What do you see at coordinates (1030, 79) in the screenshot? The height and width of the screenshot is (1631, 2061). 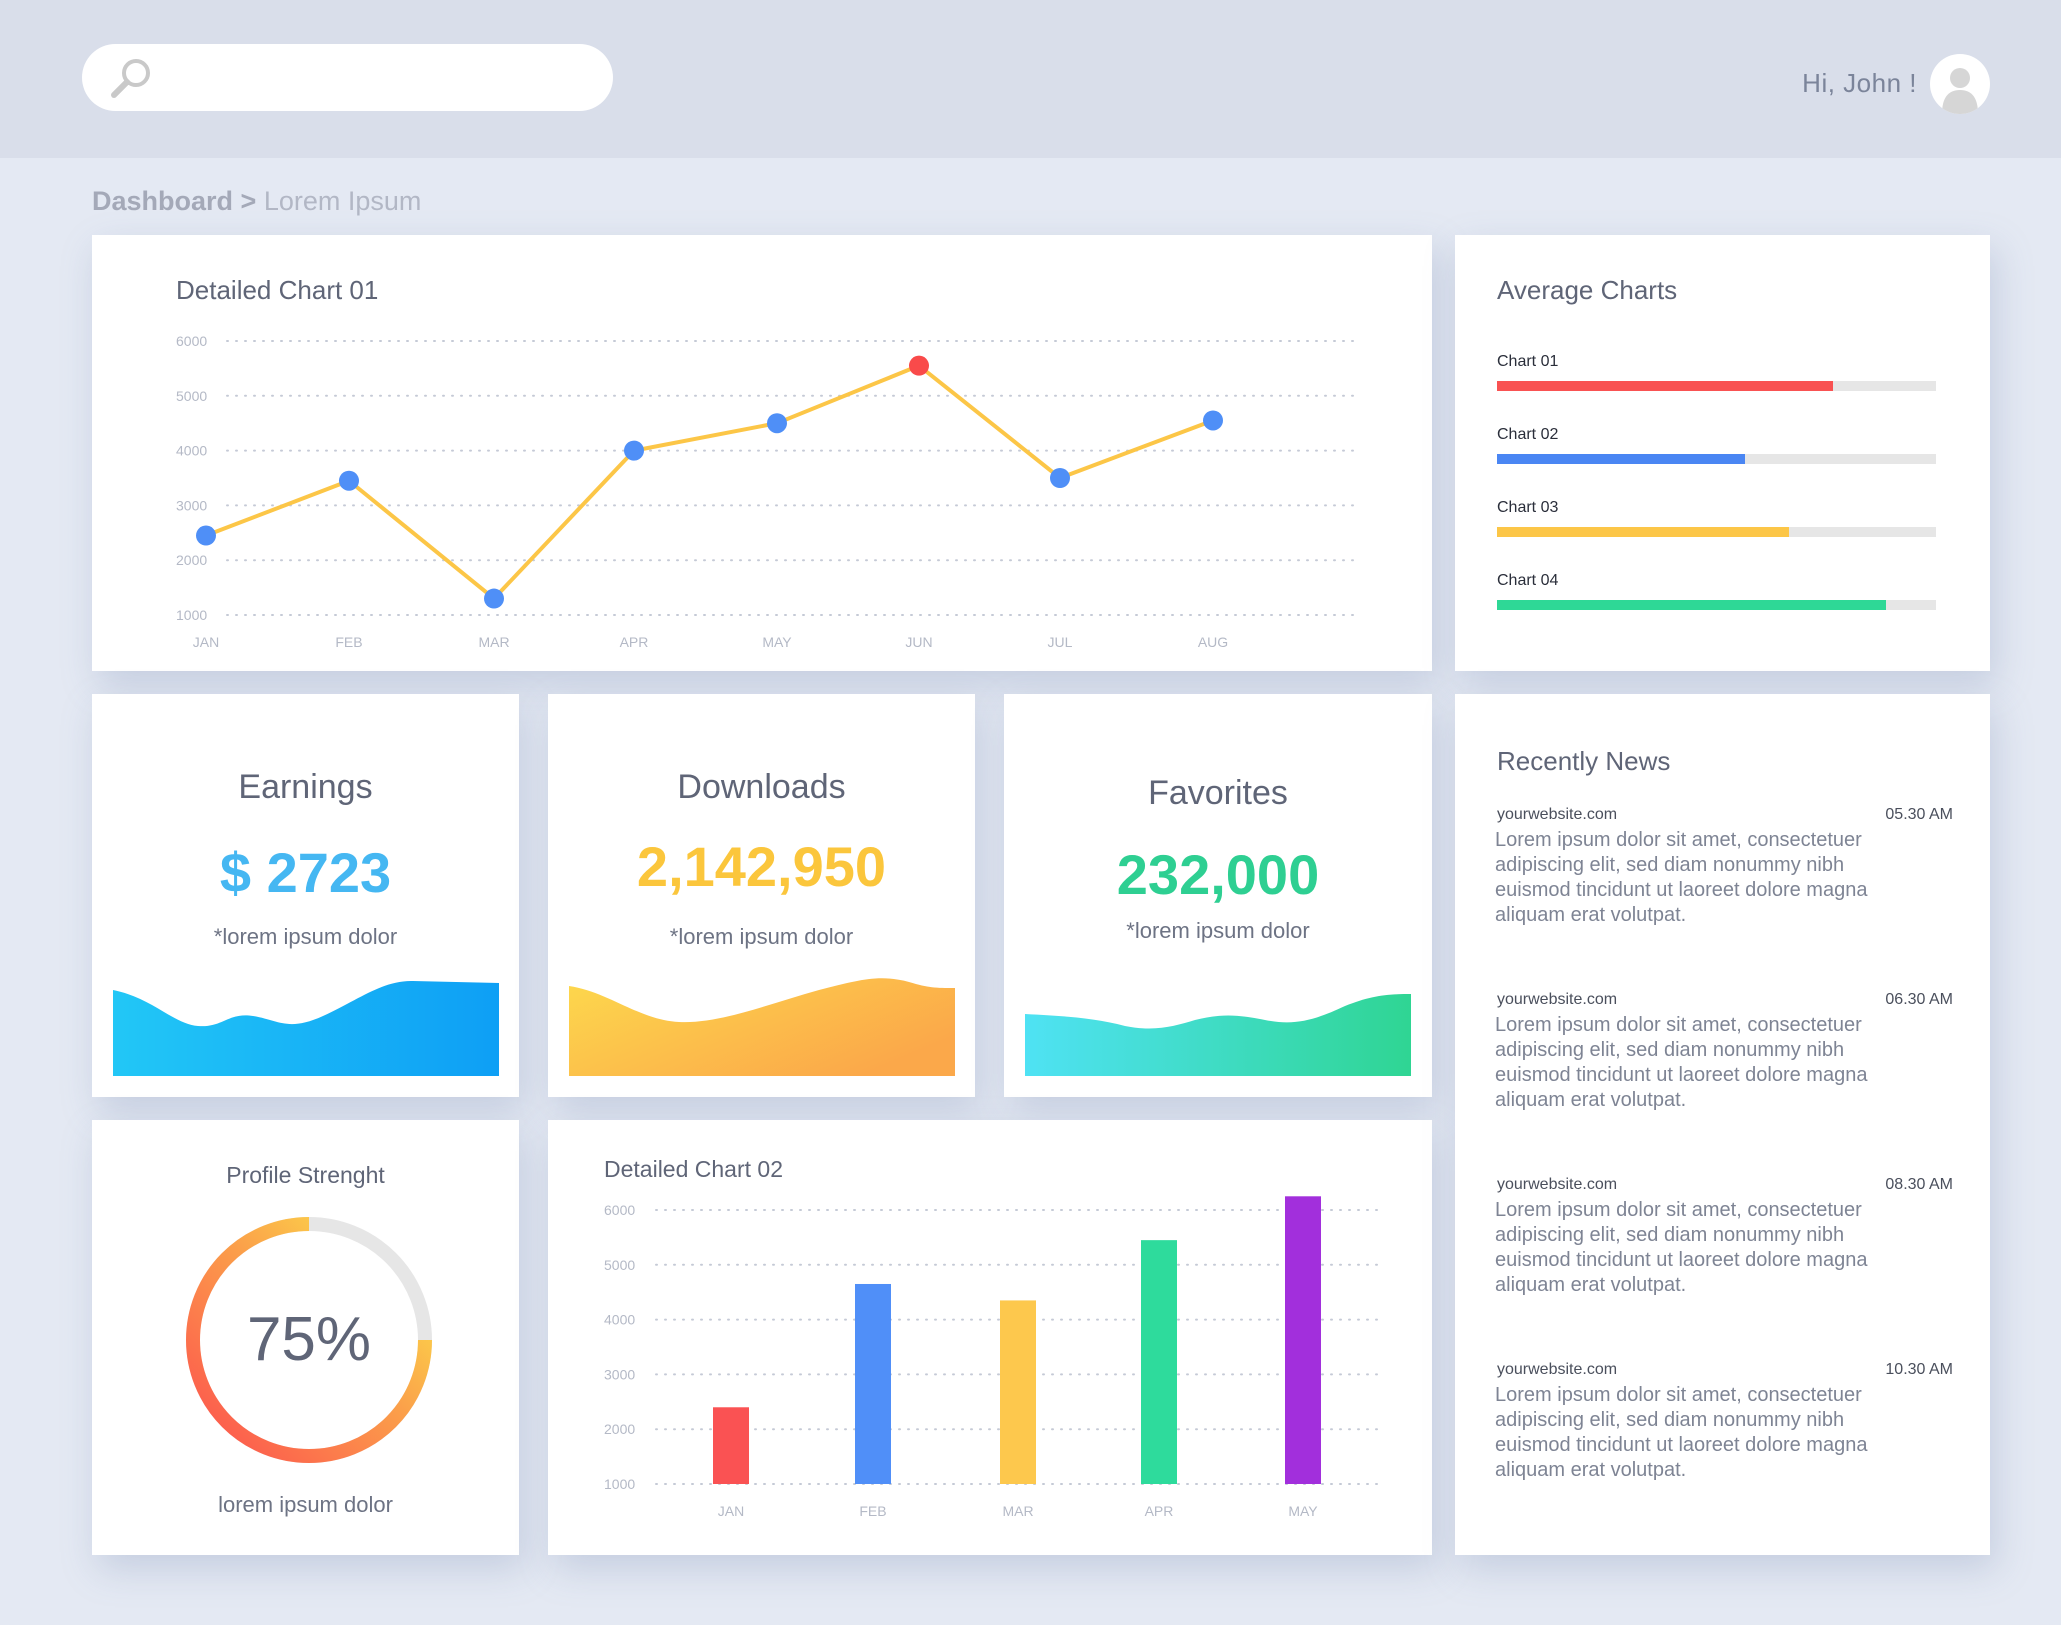 I see `top-bar: Hi, John !` at bounding box center [1030, 79].